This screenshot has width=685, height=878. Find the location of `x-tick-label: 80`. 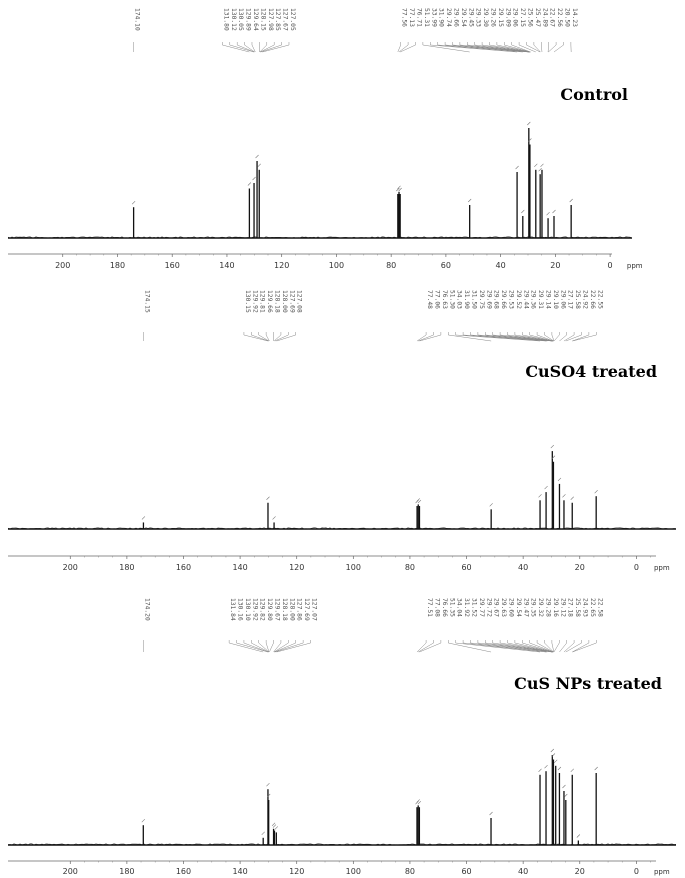

x-tick-label: 80 is located at coordinates (410, 567).